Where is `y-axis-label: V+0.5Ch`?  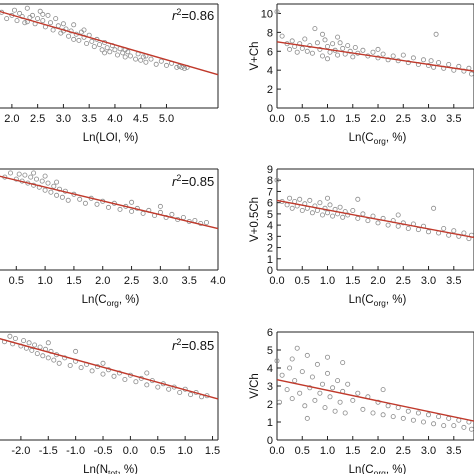 y-axis-label: V+0.5Ch is located at coordinates (255, 219).